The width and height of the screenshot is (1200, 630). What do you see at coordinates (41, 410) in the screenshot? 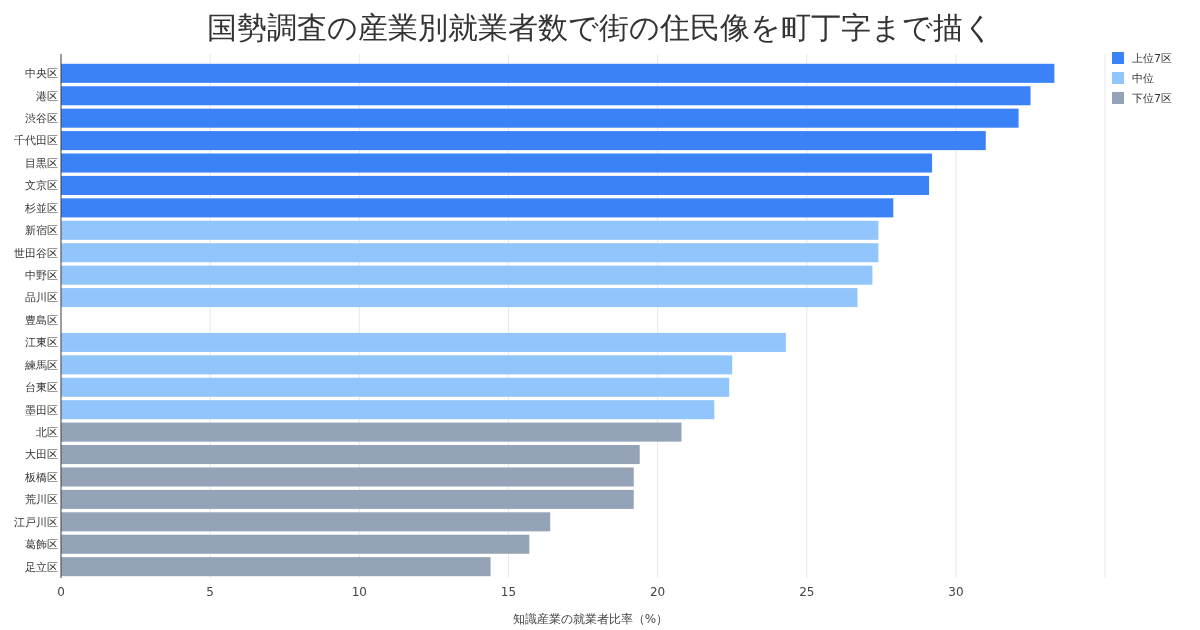
I see `y-tick-label: 墨田区` at bounding box center [41, 410].